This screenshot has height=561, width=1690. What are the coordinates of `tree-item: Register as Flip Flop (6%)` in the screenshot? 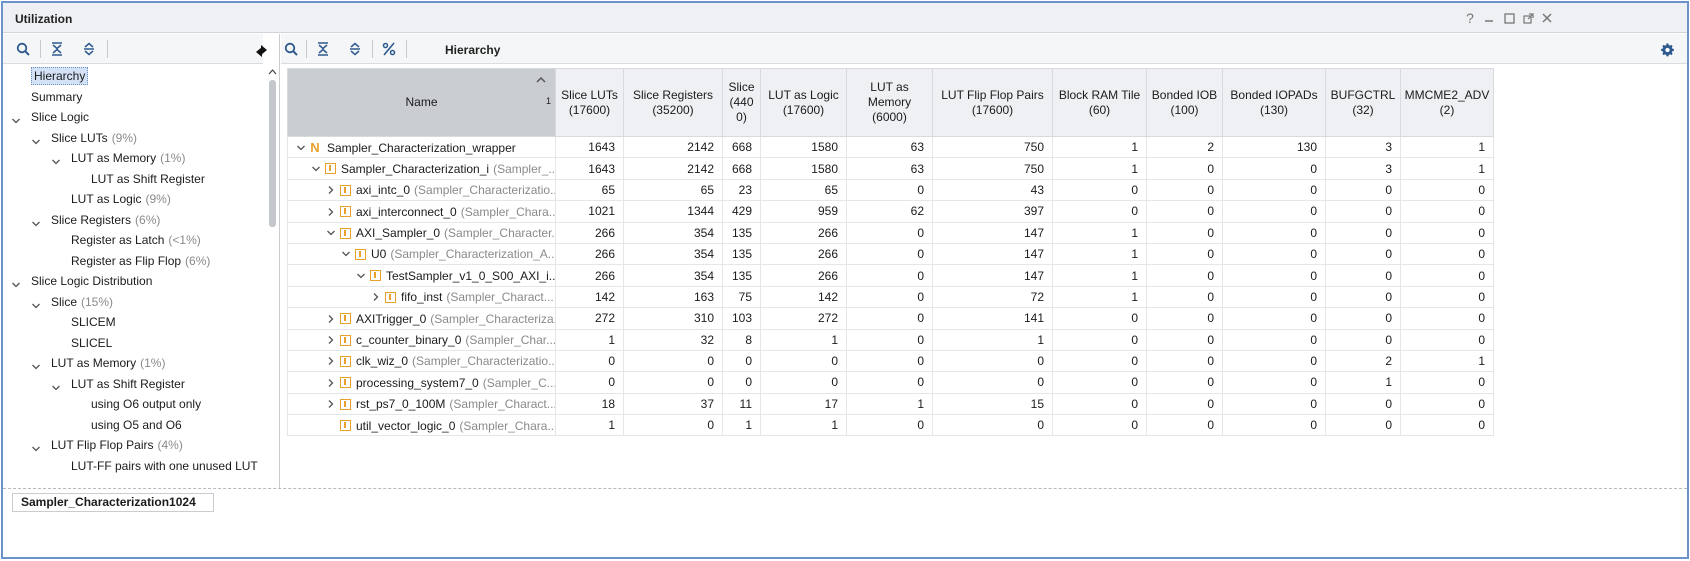 It's located at (130, 261).